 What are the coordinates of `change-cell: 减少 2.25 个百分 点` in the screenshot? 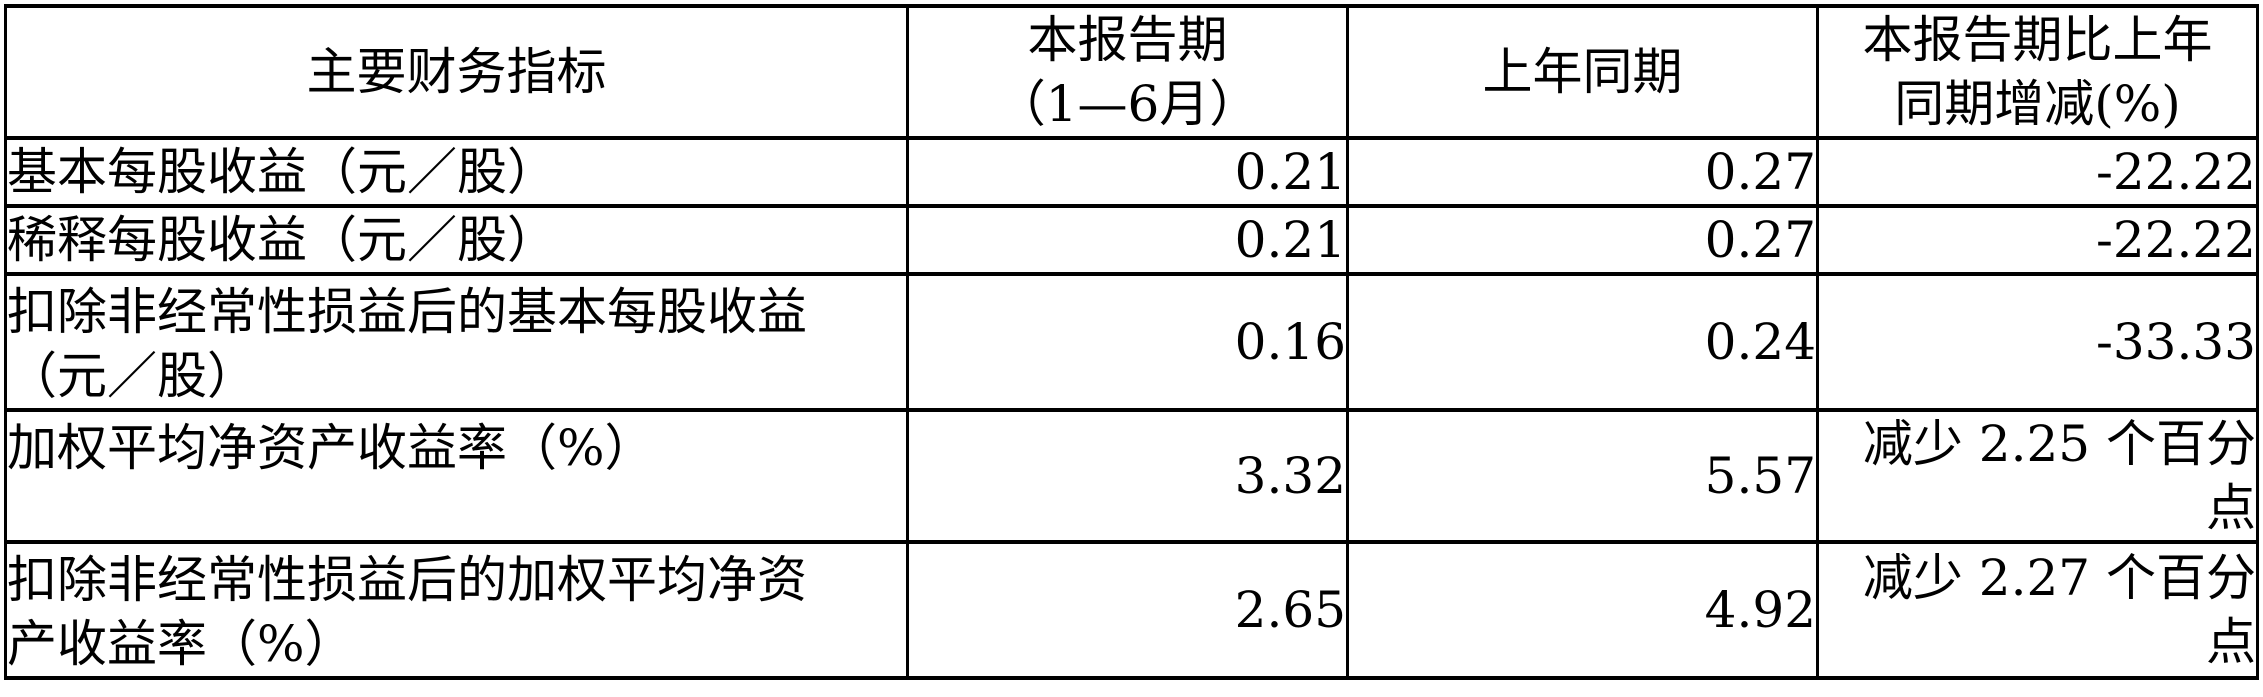 It's located at (2037, 476).